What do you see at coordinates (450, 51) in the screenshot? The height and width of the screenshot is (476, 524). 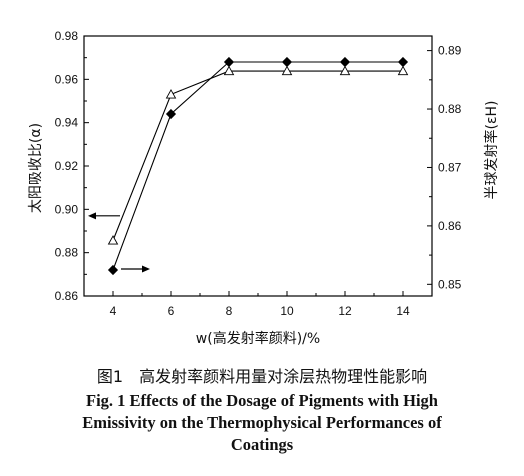 I see `right-tick-label: 0.89` at bounding box center [450, 51].